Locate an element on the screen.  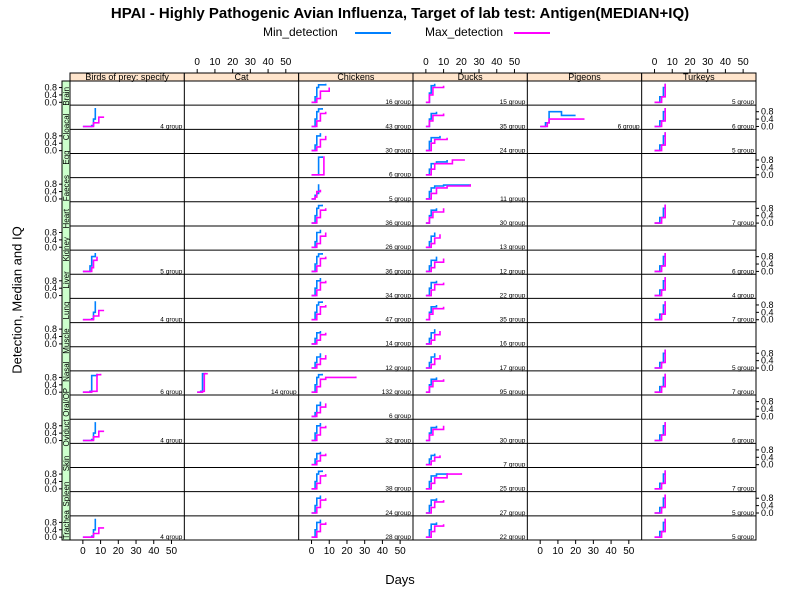
group-count-label: 12 group is located at coordinates (513, 271).